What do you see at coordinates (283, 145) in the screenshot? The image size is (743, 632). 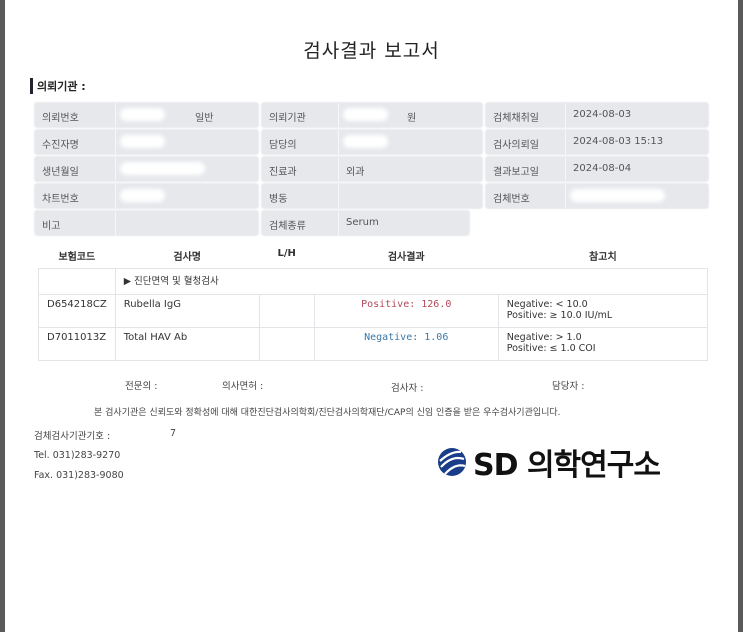 I see `field-label: 담당의` at bounding box center [283, 145].